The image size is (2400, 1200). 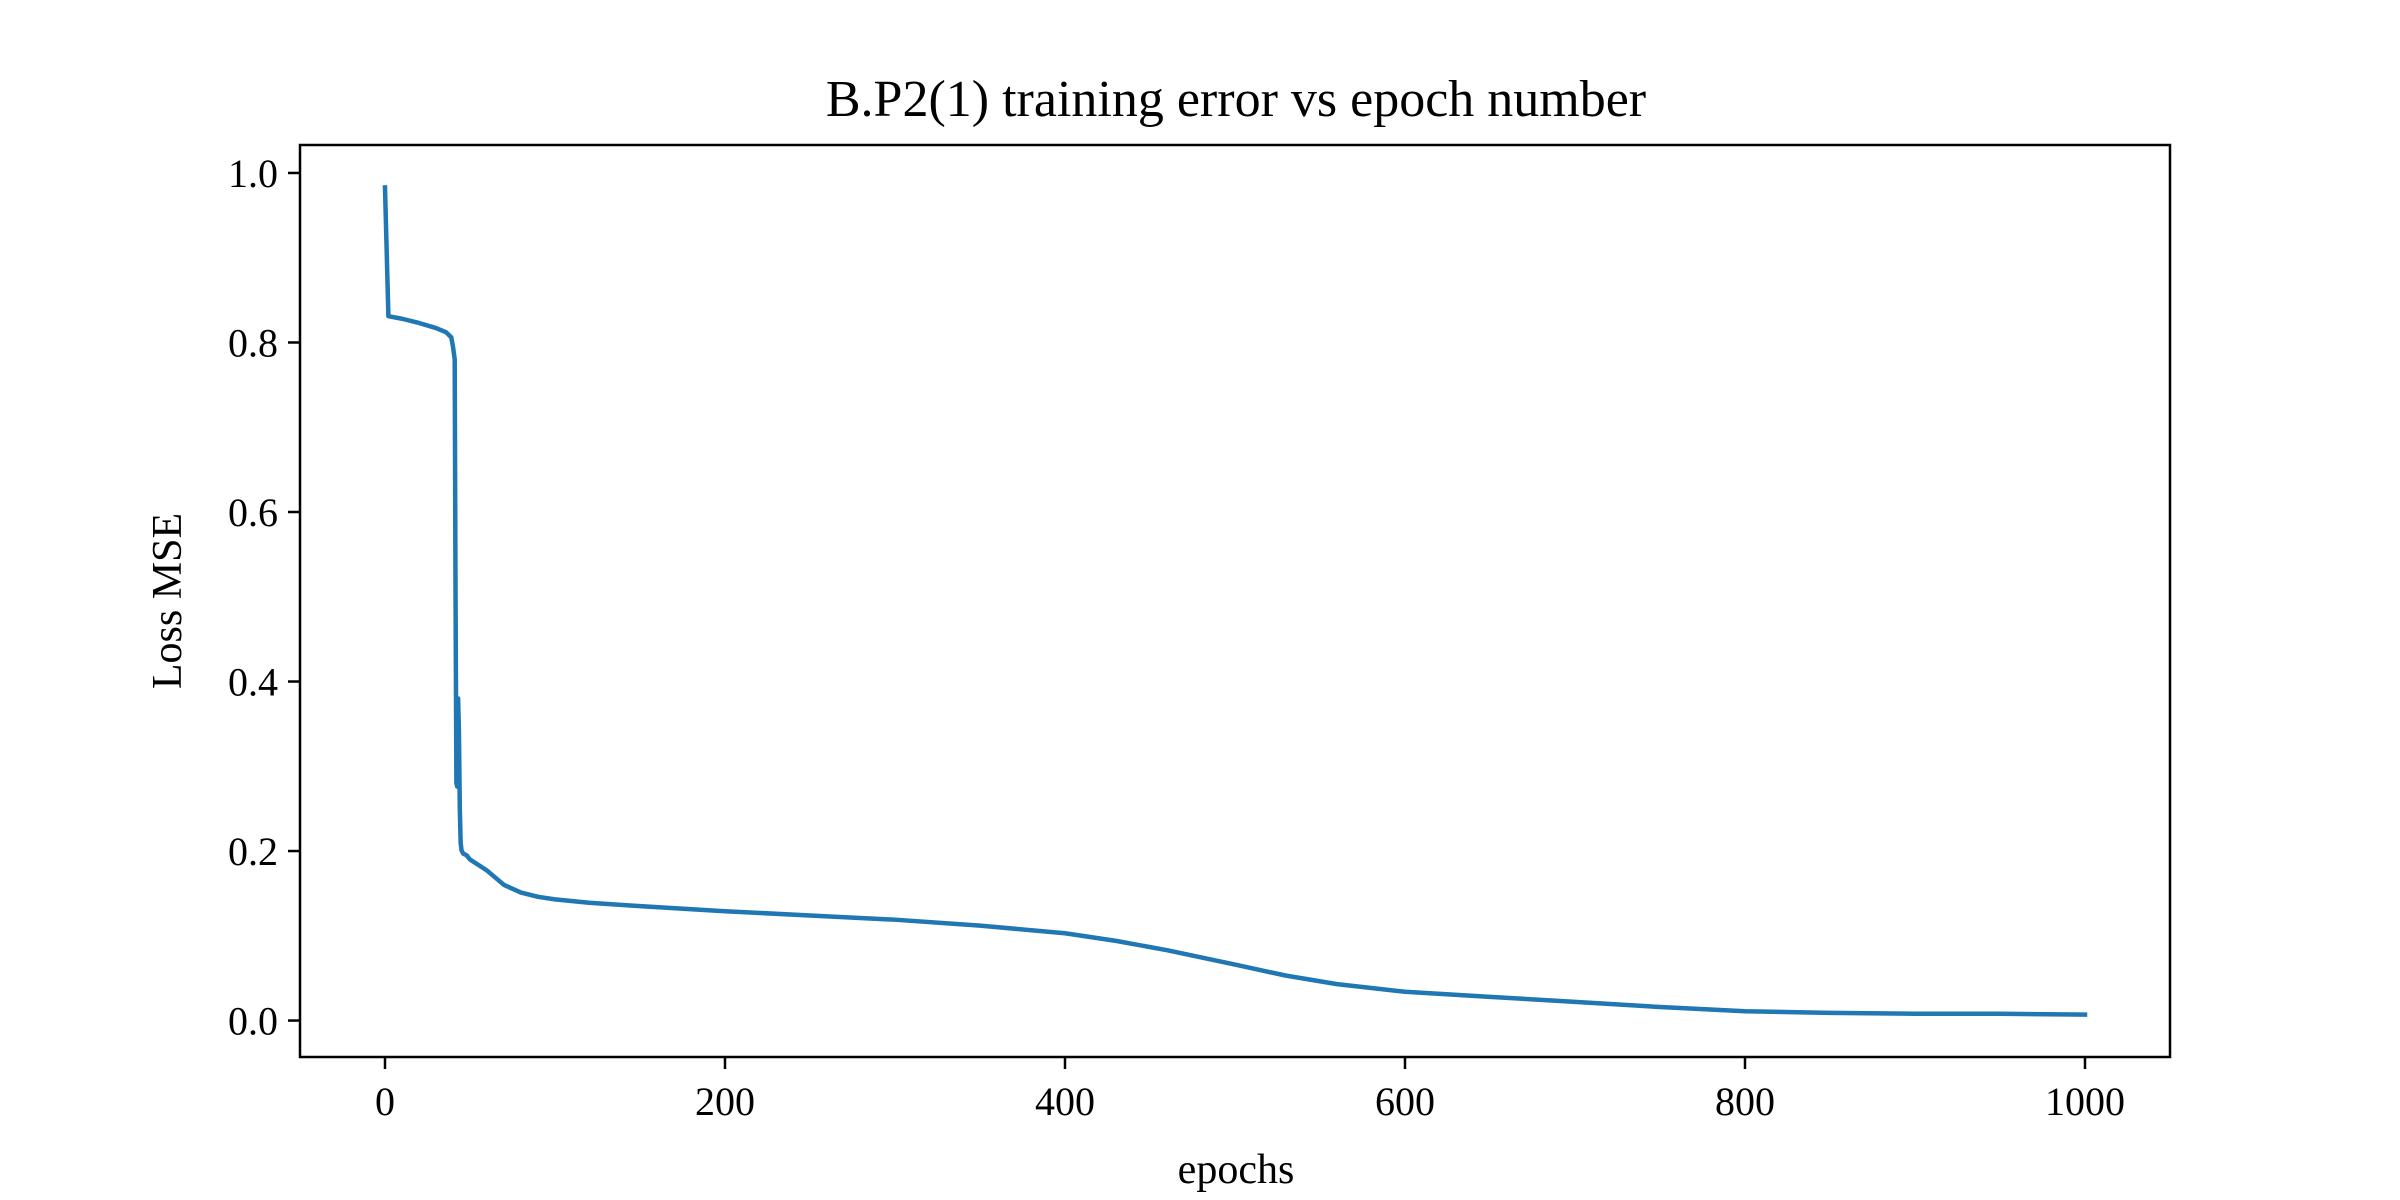 What do you see at coordinates (264, 597) in the screenshot?
I see `y-axis: 0.0 0.2 0.4 0.6 0.8 1.0` at bounding box center [264, 597].